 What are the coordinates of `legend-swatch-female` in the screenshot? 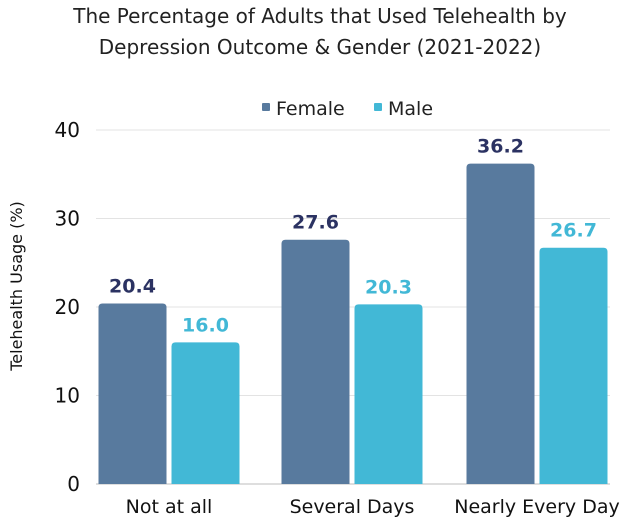 It's located at (266, 107).